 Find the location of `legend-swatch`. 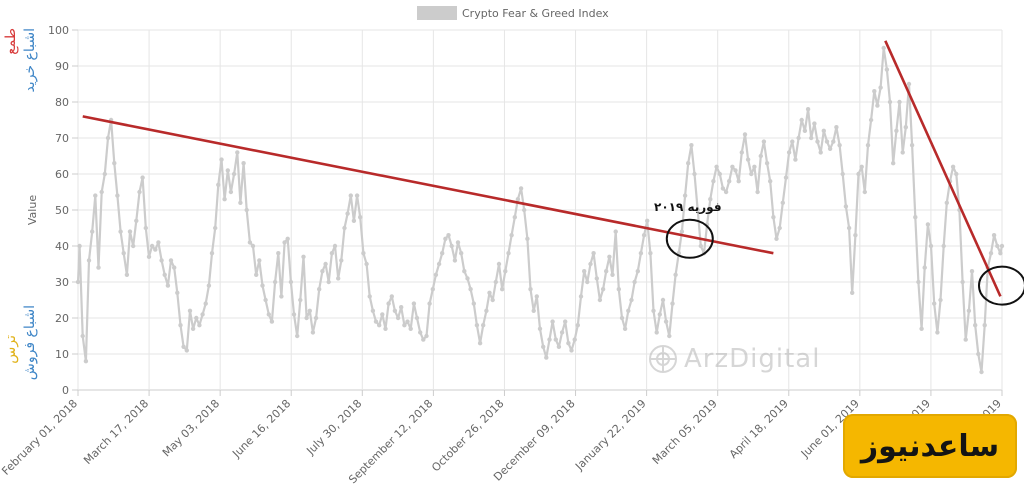

legend-swatch is located at coordinates (437, 13).